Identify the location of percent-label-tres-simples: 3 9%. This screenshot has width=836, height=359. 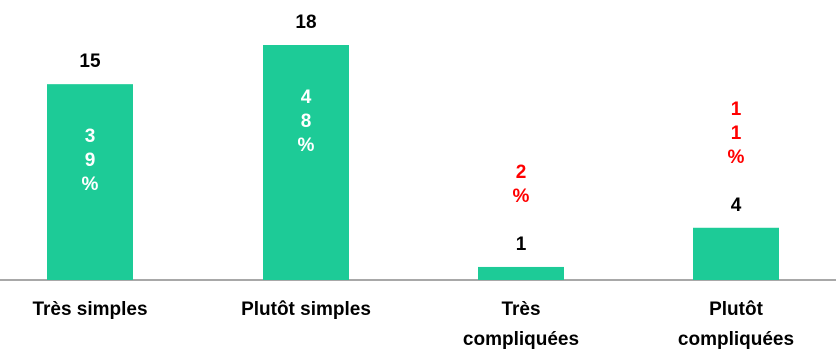
(90, 160).